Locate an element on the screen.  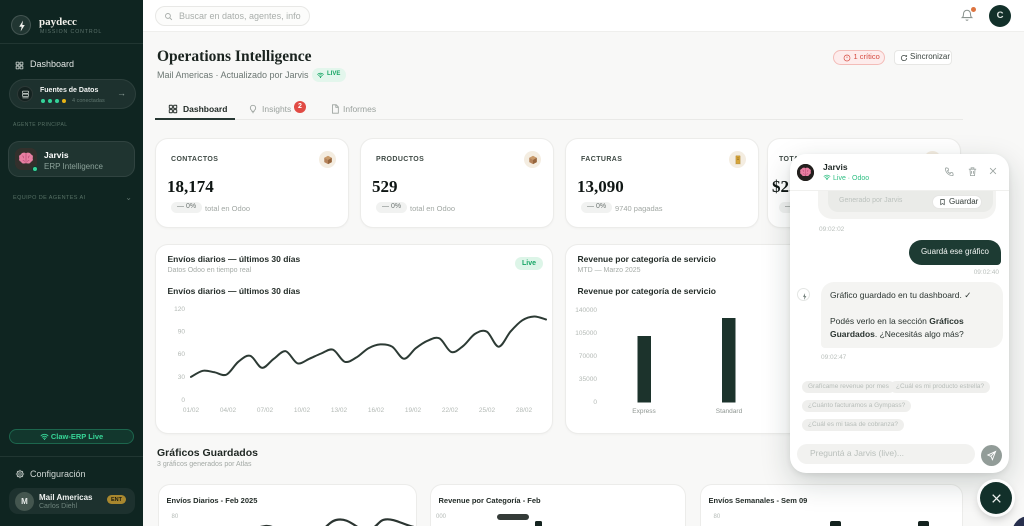
svg-text: 01/02 is located at coordinates (191, 410).